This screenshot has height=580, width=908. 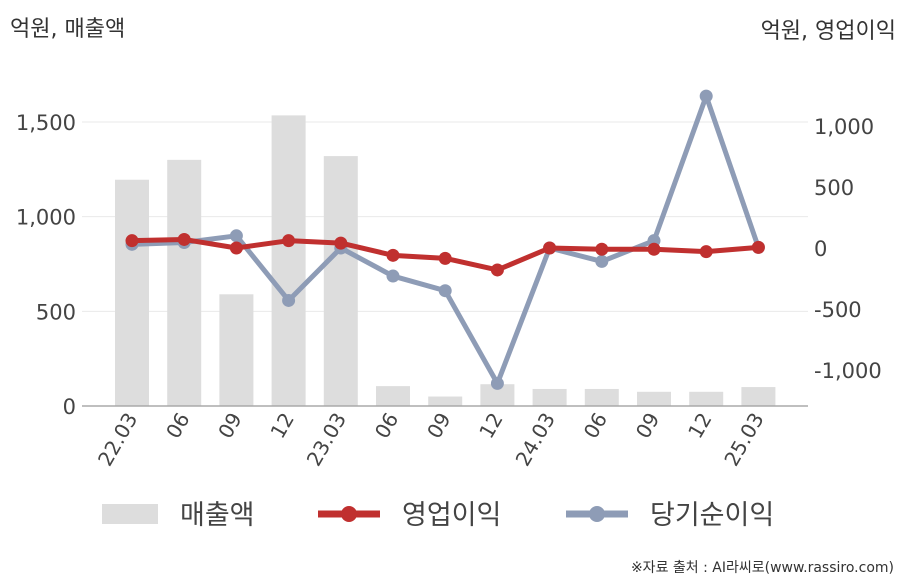 What do you see at coordinates (117, 440) in the screenshot?
I see `x-tick-label: 22.03` at bounding box center [117, 440].